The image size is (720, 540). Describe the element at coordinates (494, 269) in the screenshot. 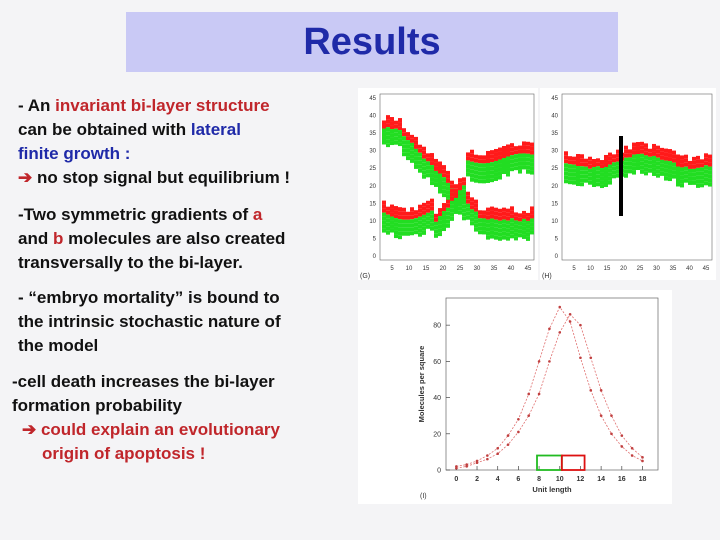

I see `x-tick-label: 35` at that location.